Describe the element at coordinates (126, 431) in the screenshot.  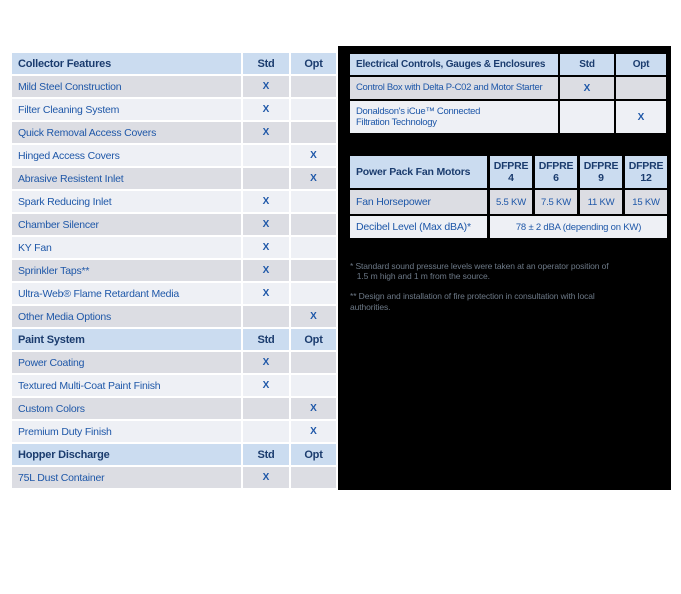
I see `feature-label: Premium Duty Finish` at that location.